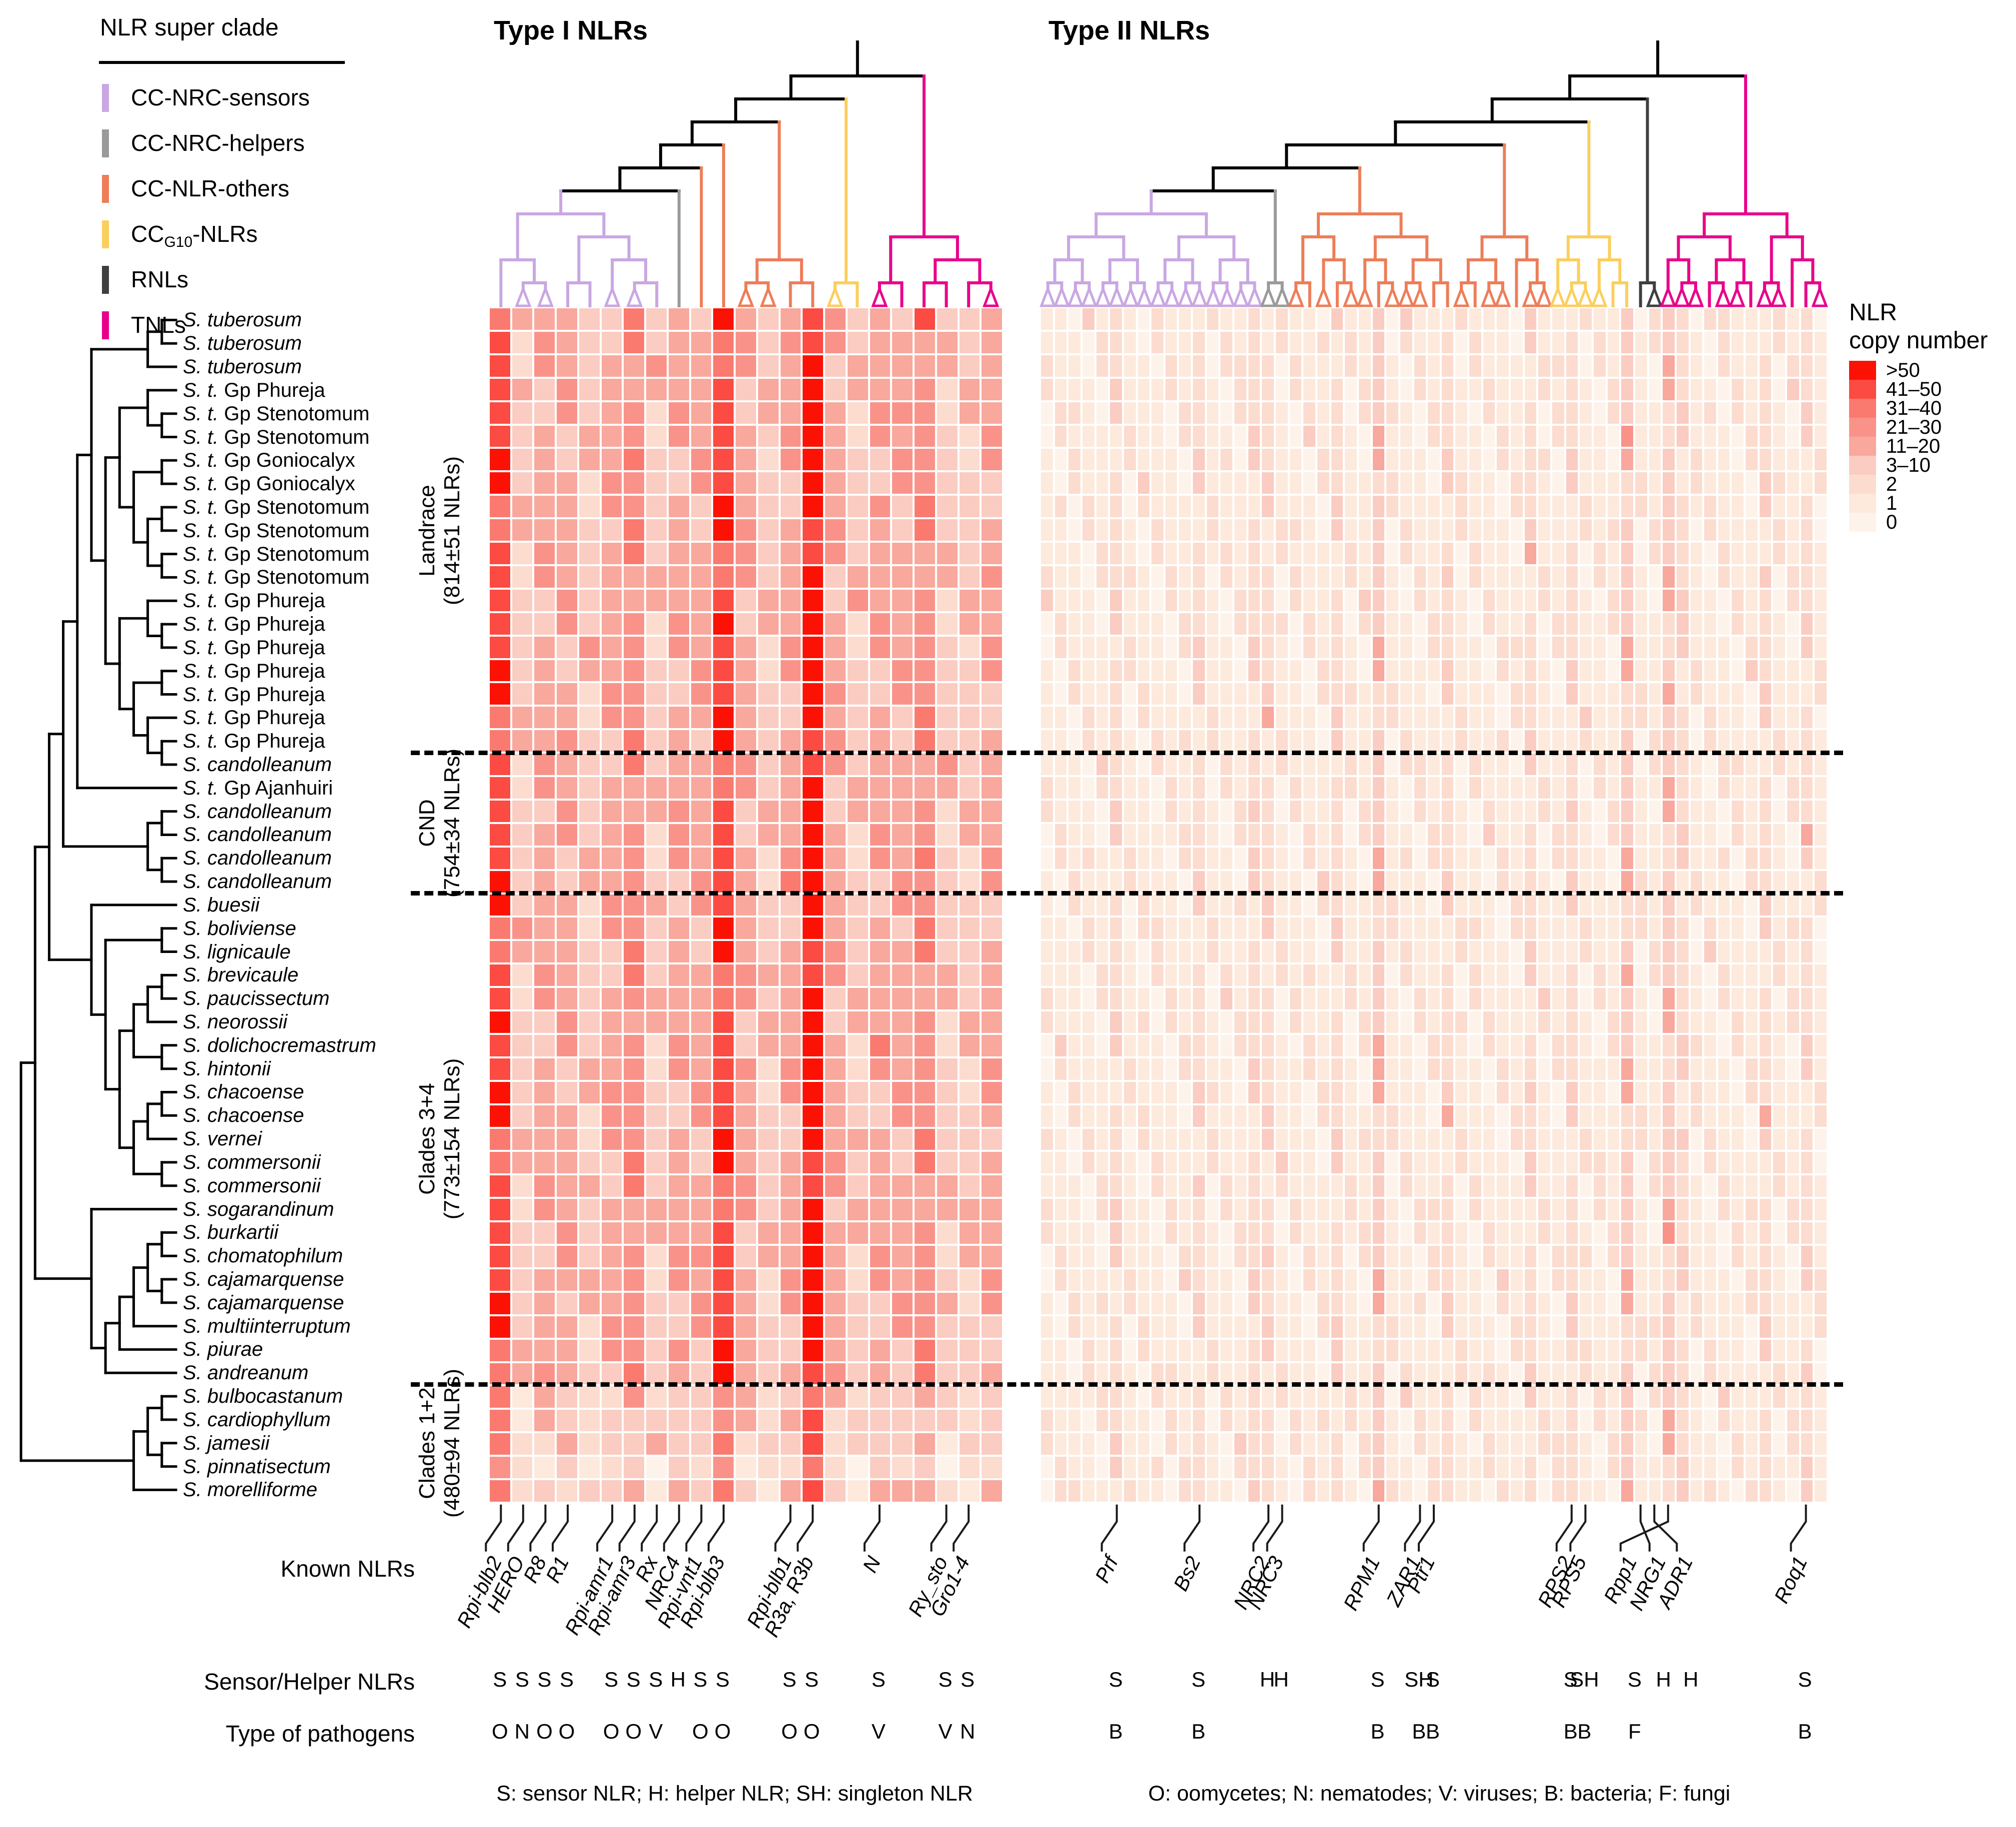 Image resolution: width=2016 pixels, height=1827 pixels. Describe the element at coordinates (246, 1373) in the screenshot. I see `species-label-row-46: S. andreanum` at that location.